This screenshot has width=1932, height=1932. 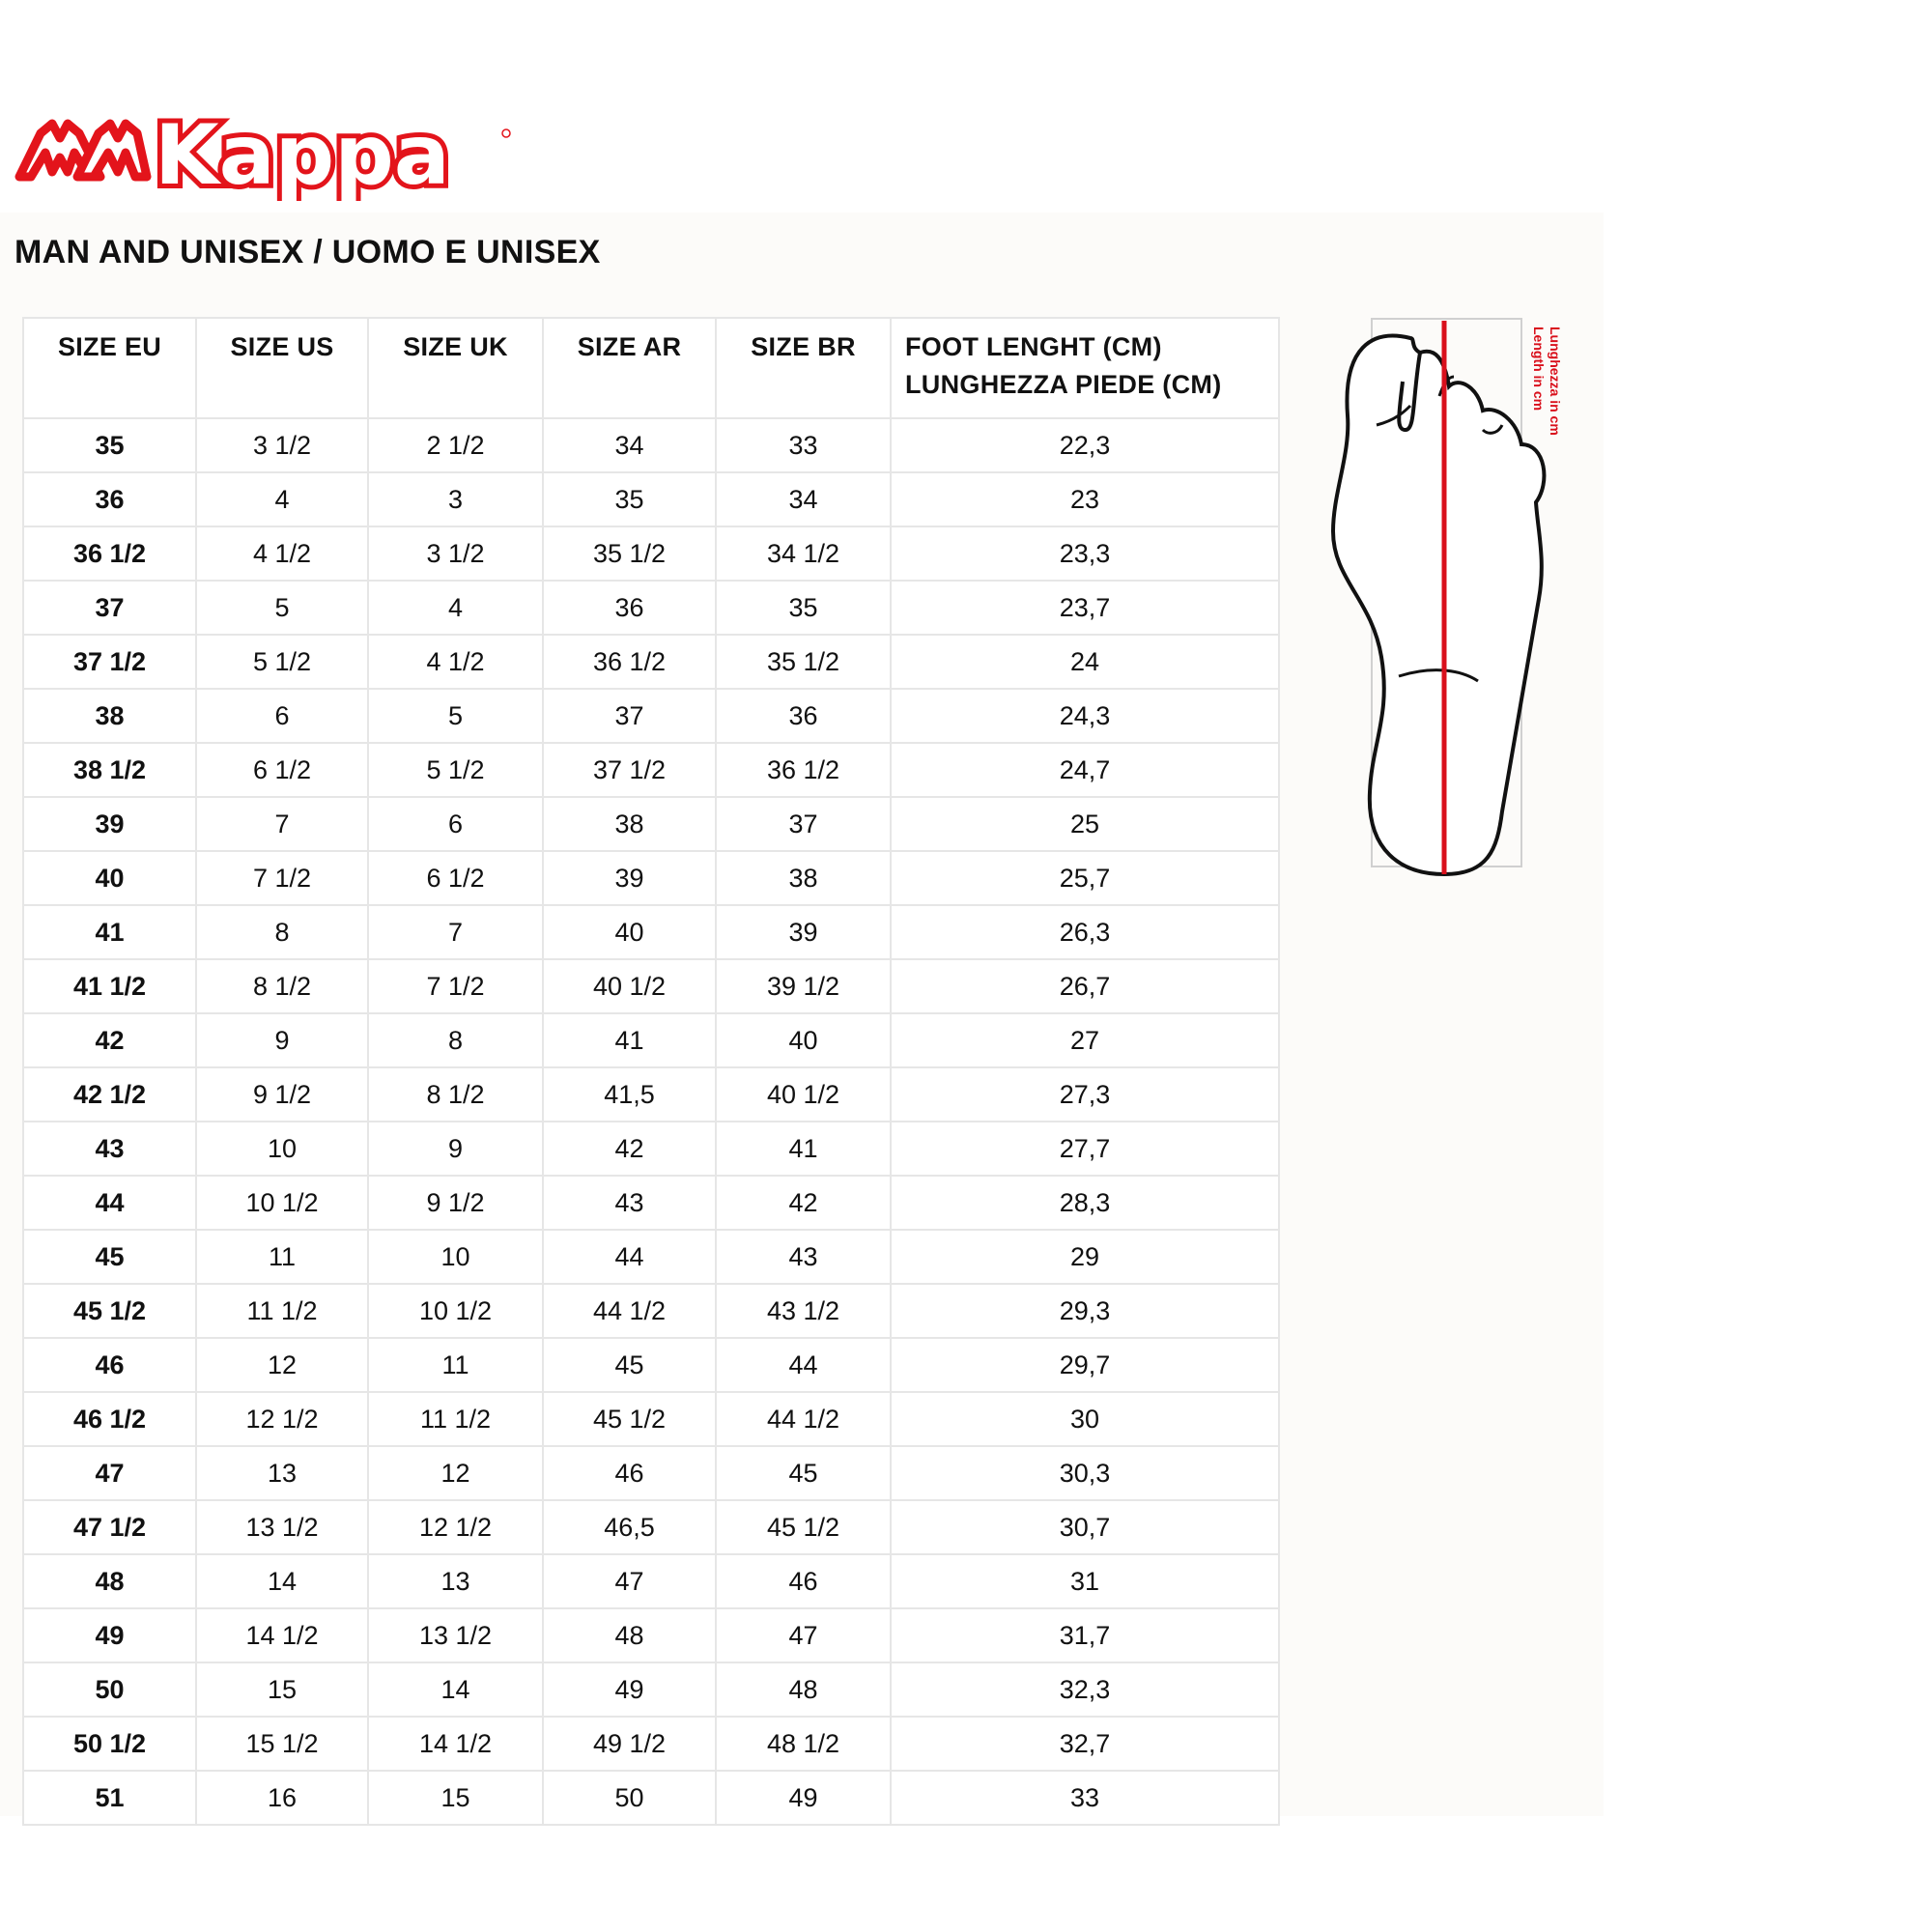 I want to click on cell-size-eu: 40, so click(x=109, y=878).